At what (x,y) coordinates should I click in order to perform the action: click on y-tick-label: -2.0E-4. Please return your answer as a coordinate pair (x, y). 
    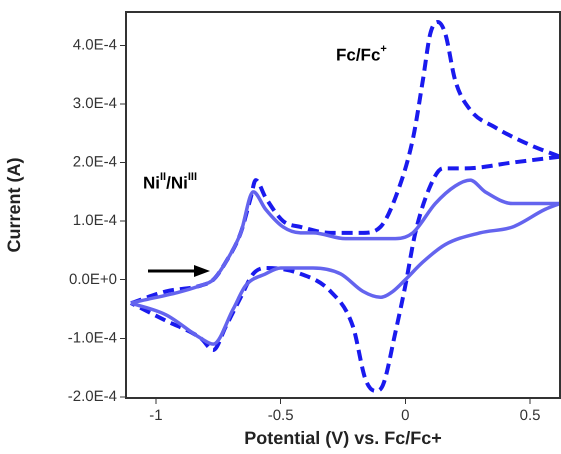
    Looking at the image, I should click on (92, 396).